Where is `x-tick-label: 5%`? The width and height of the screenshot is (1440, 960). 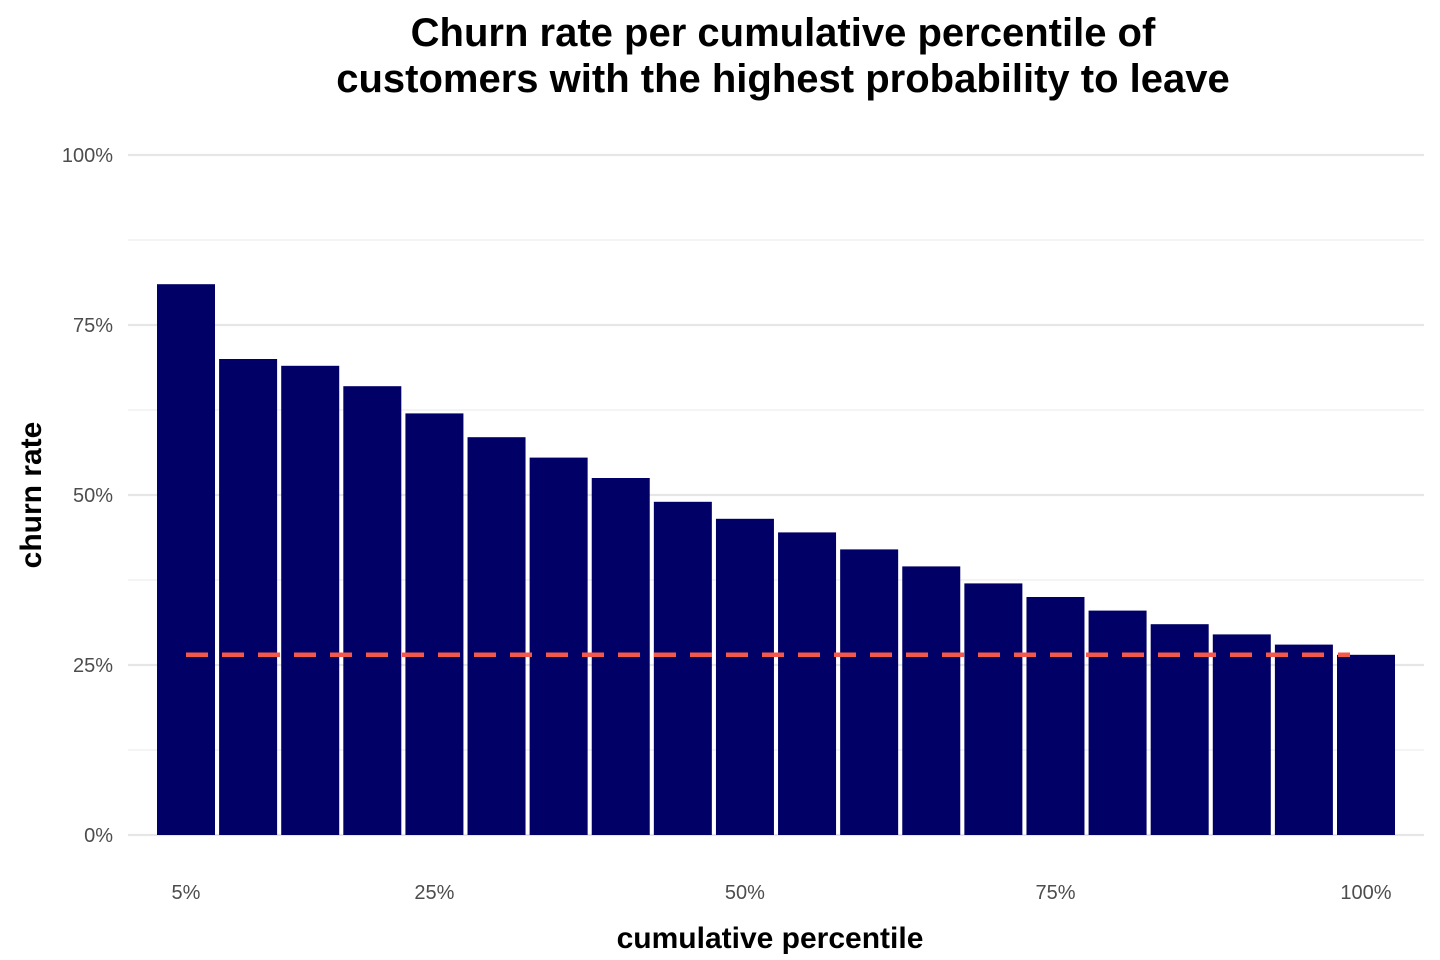 x-tick-label: 5% is located at coordinates (186, 893).